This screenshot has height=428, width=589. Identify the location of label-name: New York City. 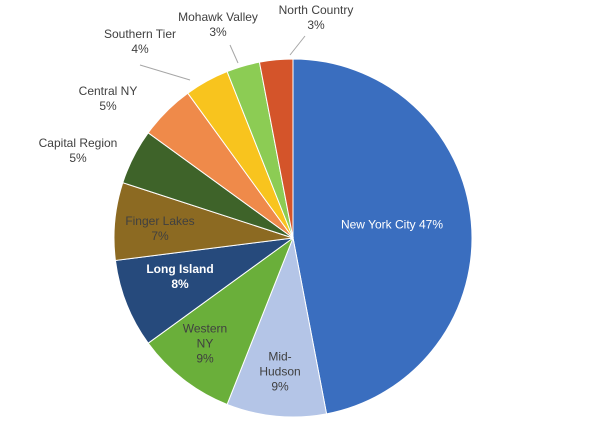
(378, 224).